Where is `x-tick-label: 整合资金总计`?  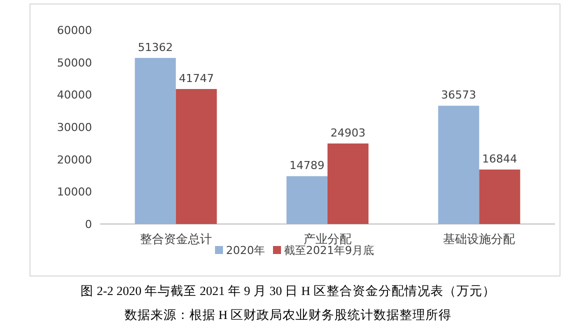
x-tick-label: 整合资金总计 is located at coordinates (176, 239).